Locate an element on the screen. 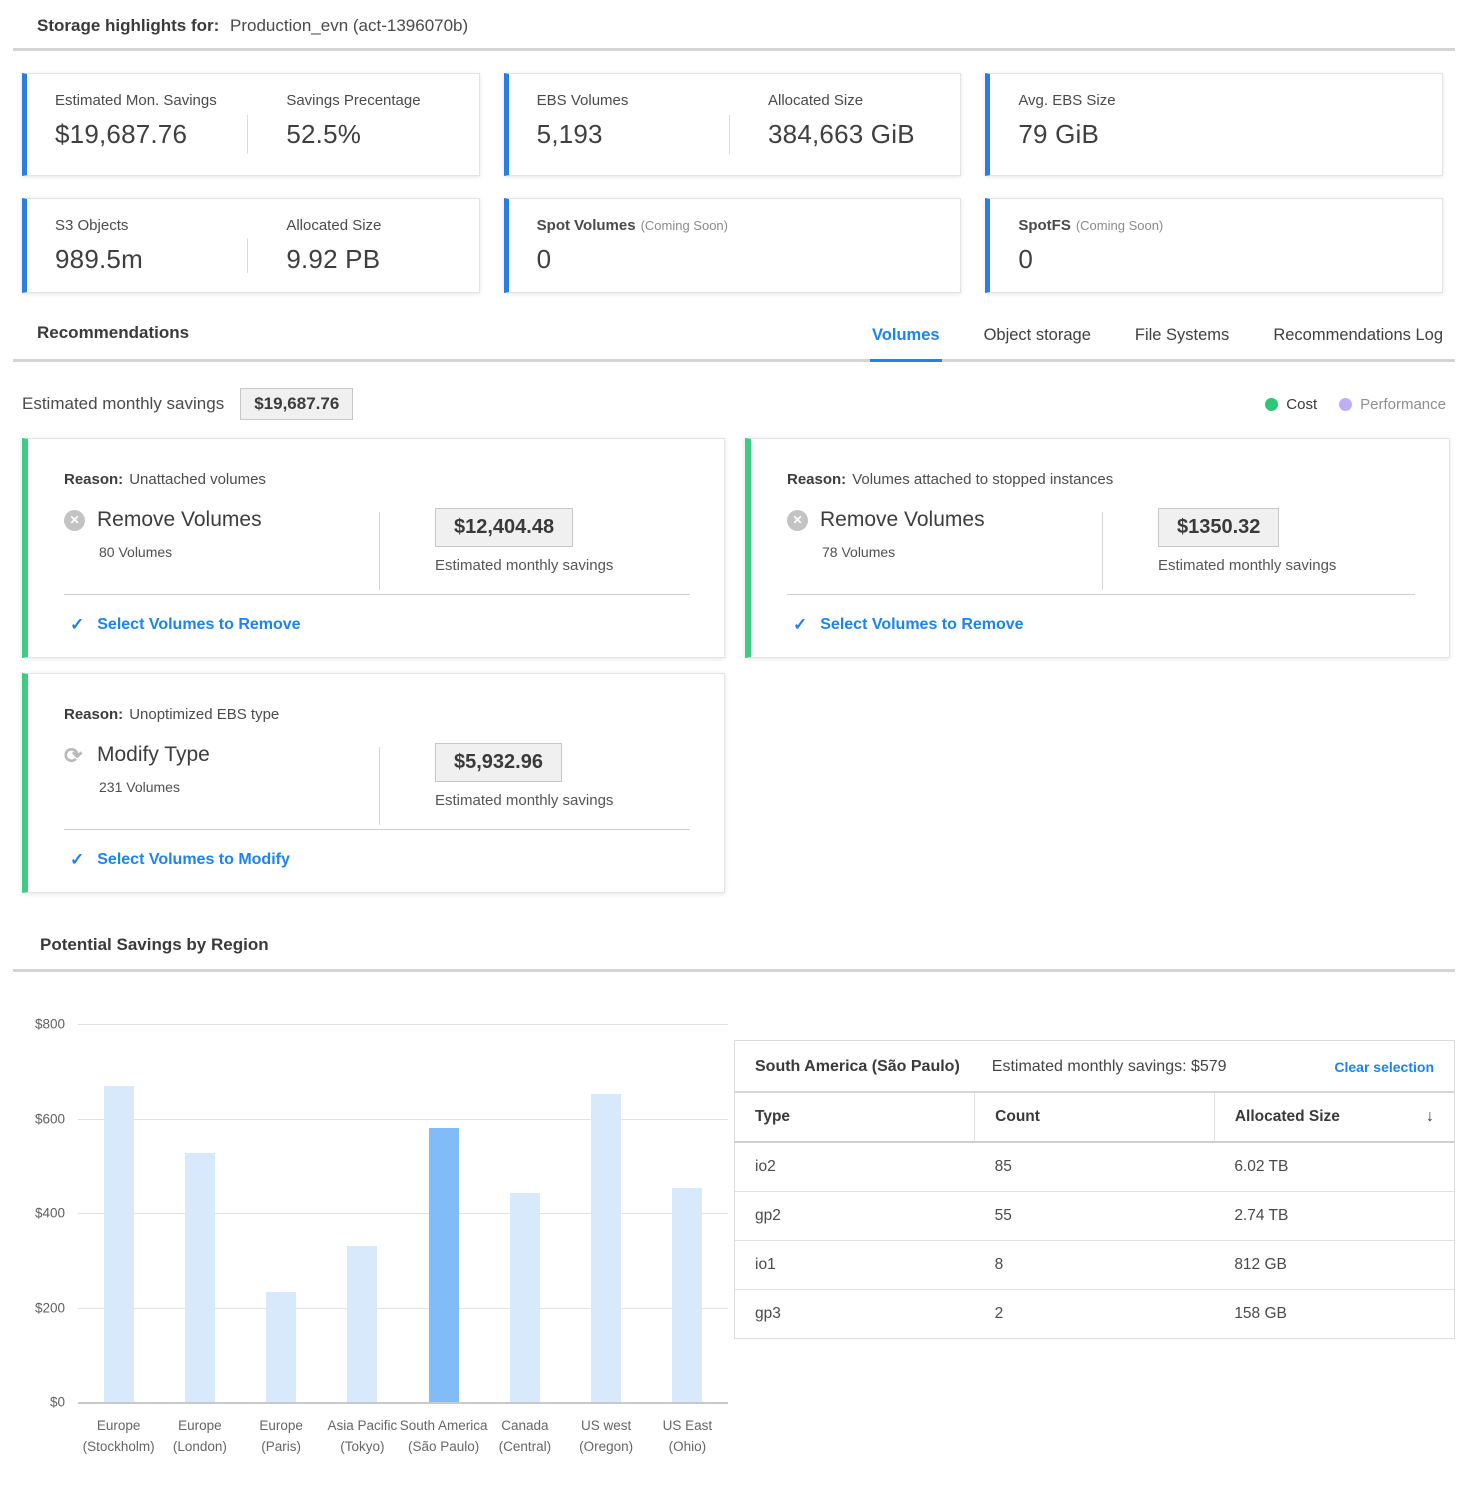 The height and width of the screenshot is (1498, 1468). x-label-line1: Europe is located at coordinates (200, 1425).